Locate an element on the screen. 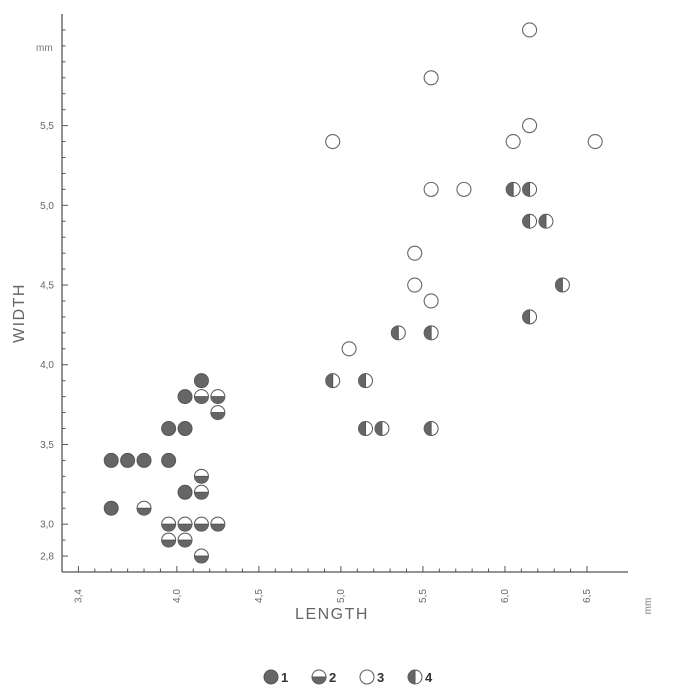  legend-label-3: 3 is located at coordinates (380, 677).